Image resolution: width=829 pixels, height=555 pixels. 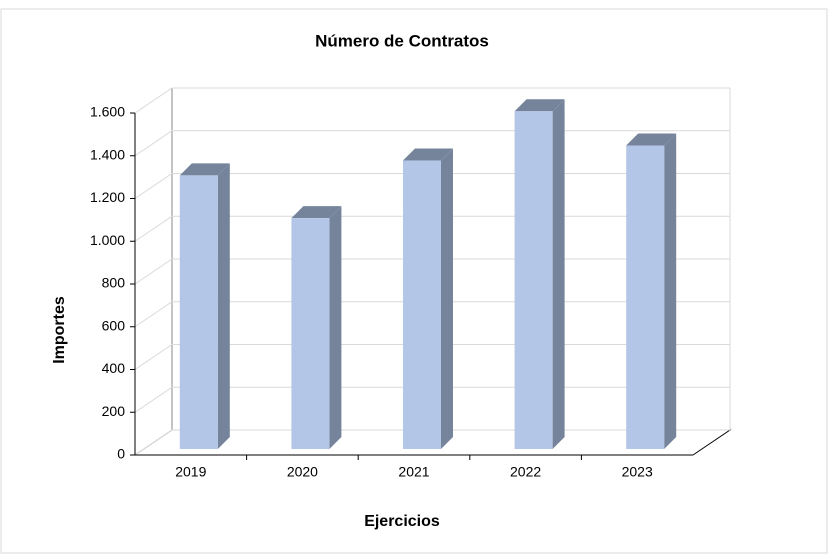 What do you see at coordinates (402, 521) in the screenshot?
I see `x-axis-title: Ejercicios` at bounding box center [402, 521].